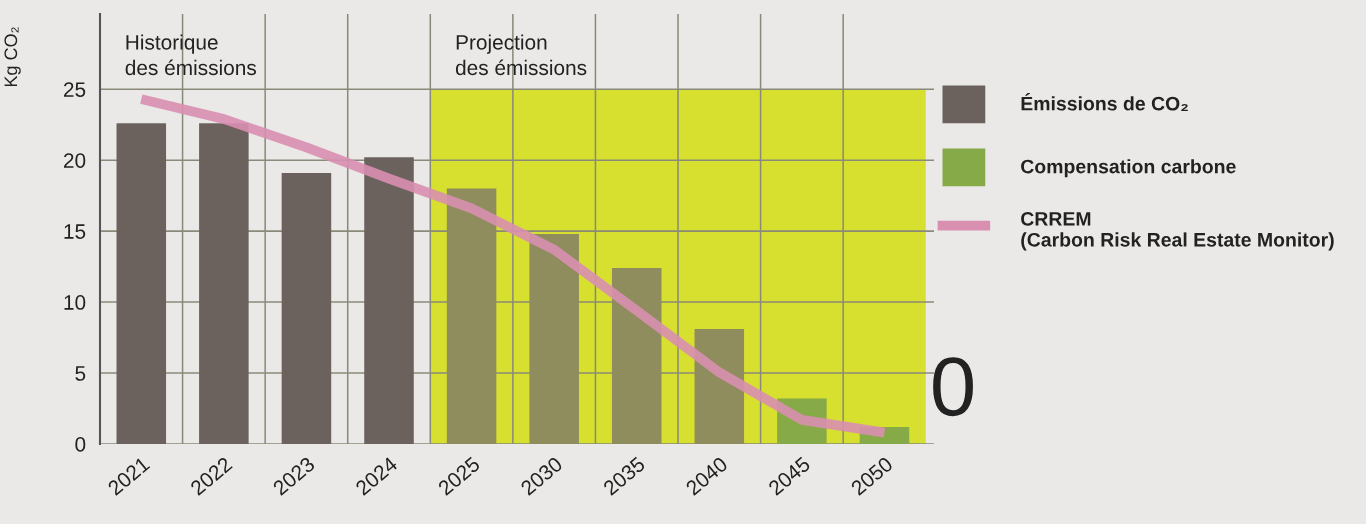  I want to click on y-axis-title: Kg CO₂, so click(12, 57).